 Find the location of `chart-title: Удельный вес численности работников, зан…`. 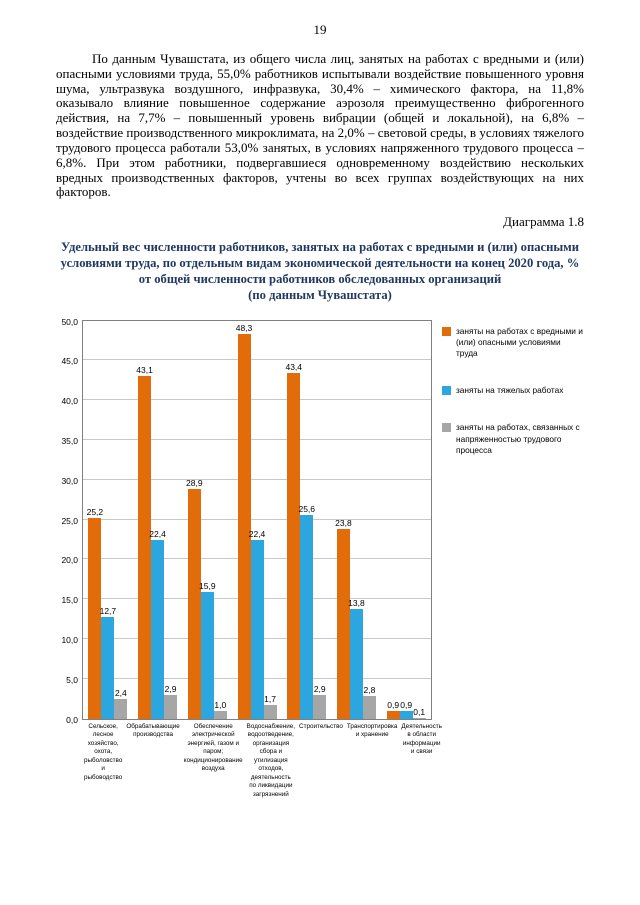

chart-title: Удельный вес численности работников, зан… is located at coordinates (320, 263).